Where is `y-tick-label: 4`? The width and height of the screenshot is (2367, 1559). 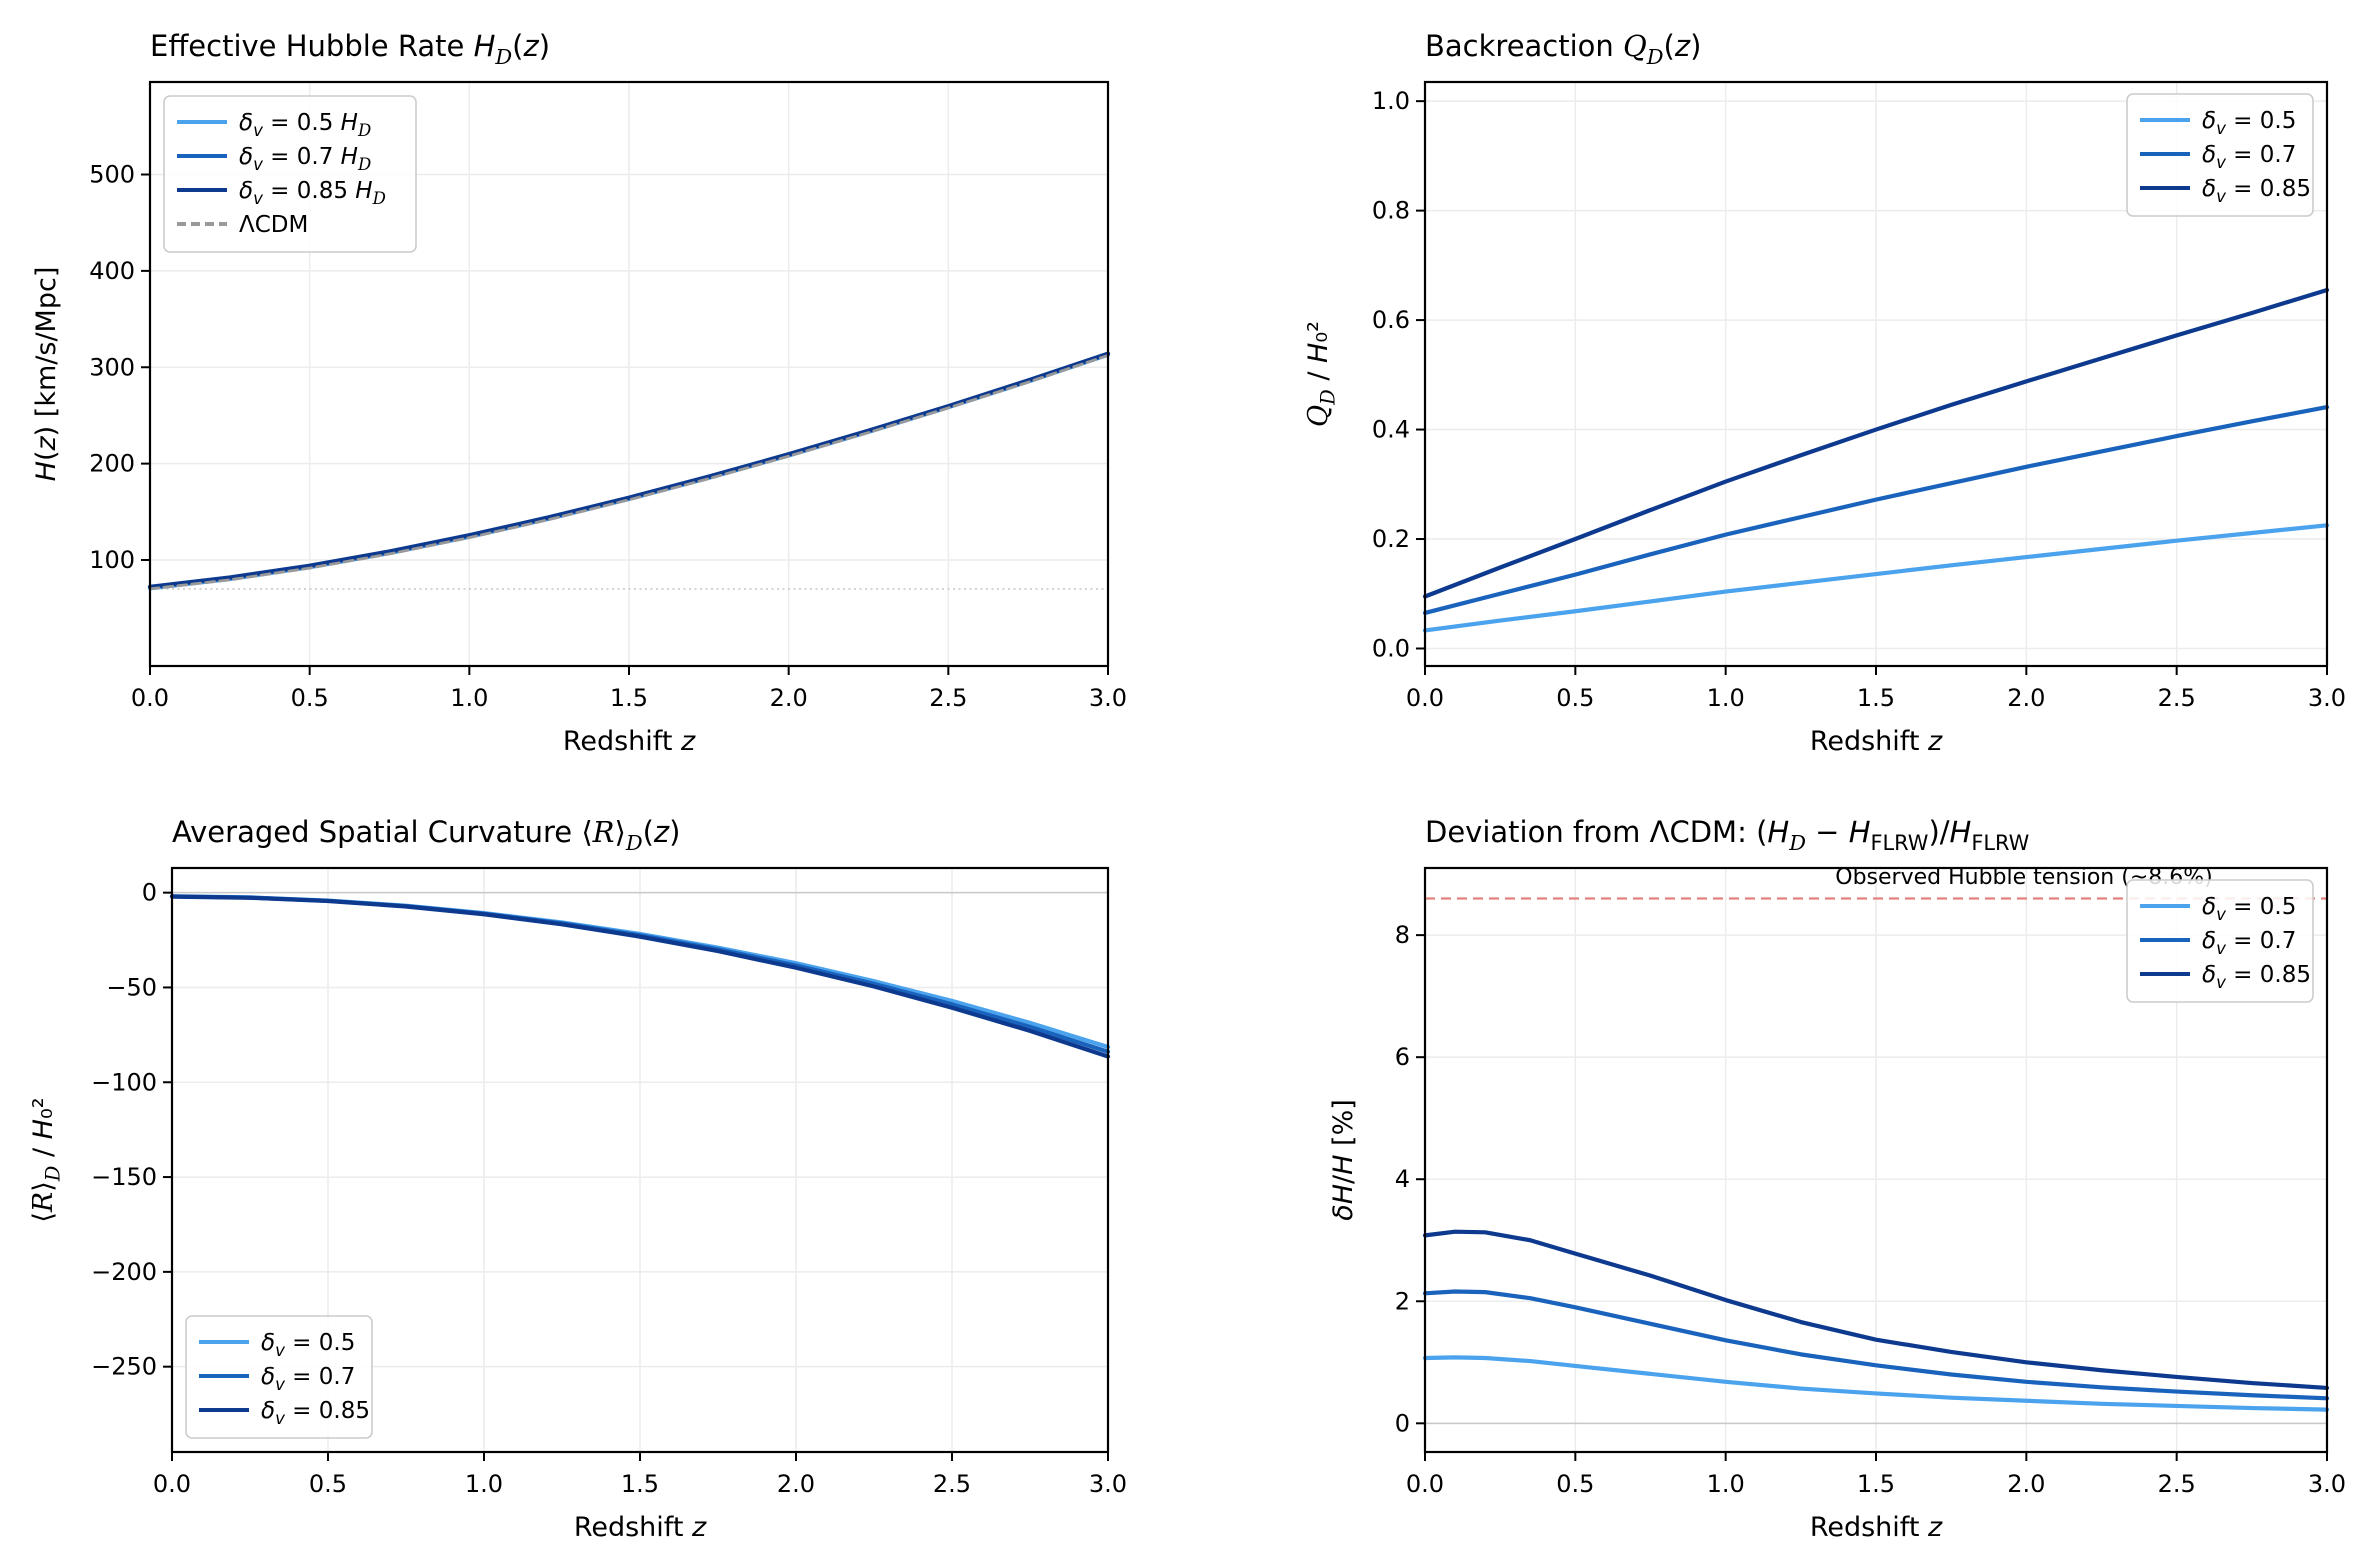
y-tick-label: 4 is located at coordinates (1402, 1179).